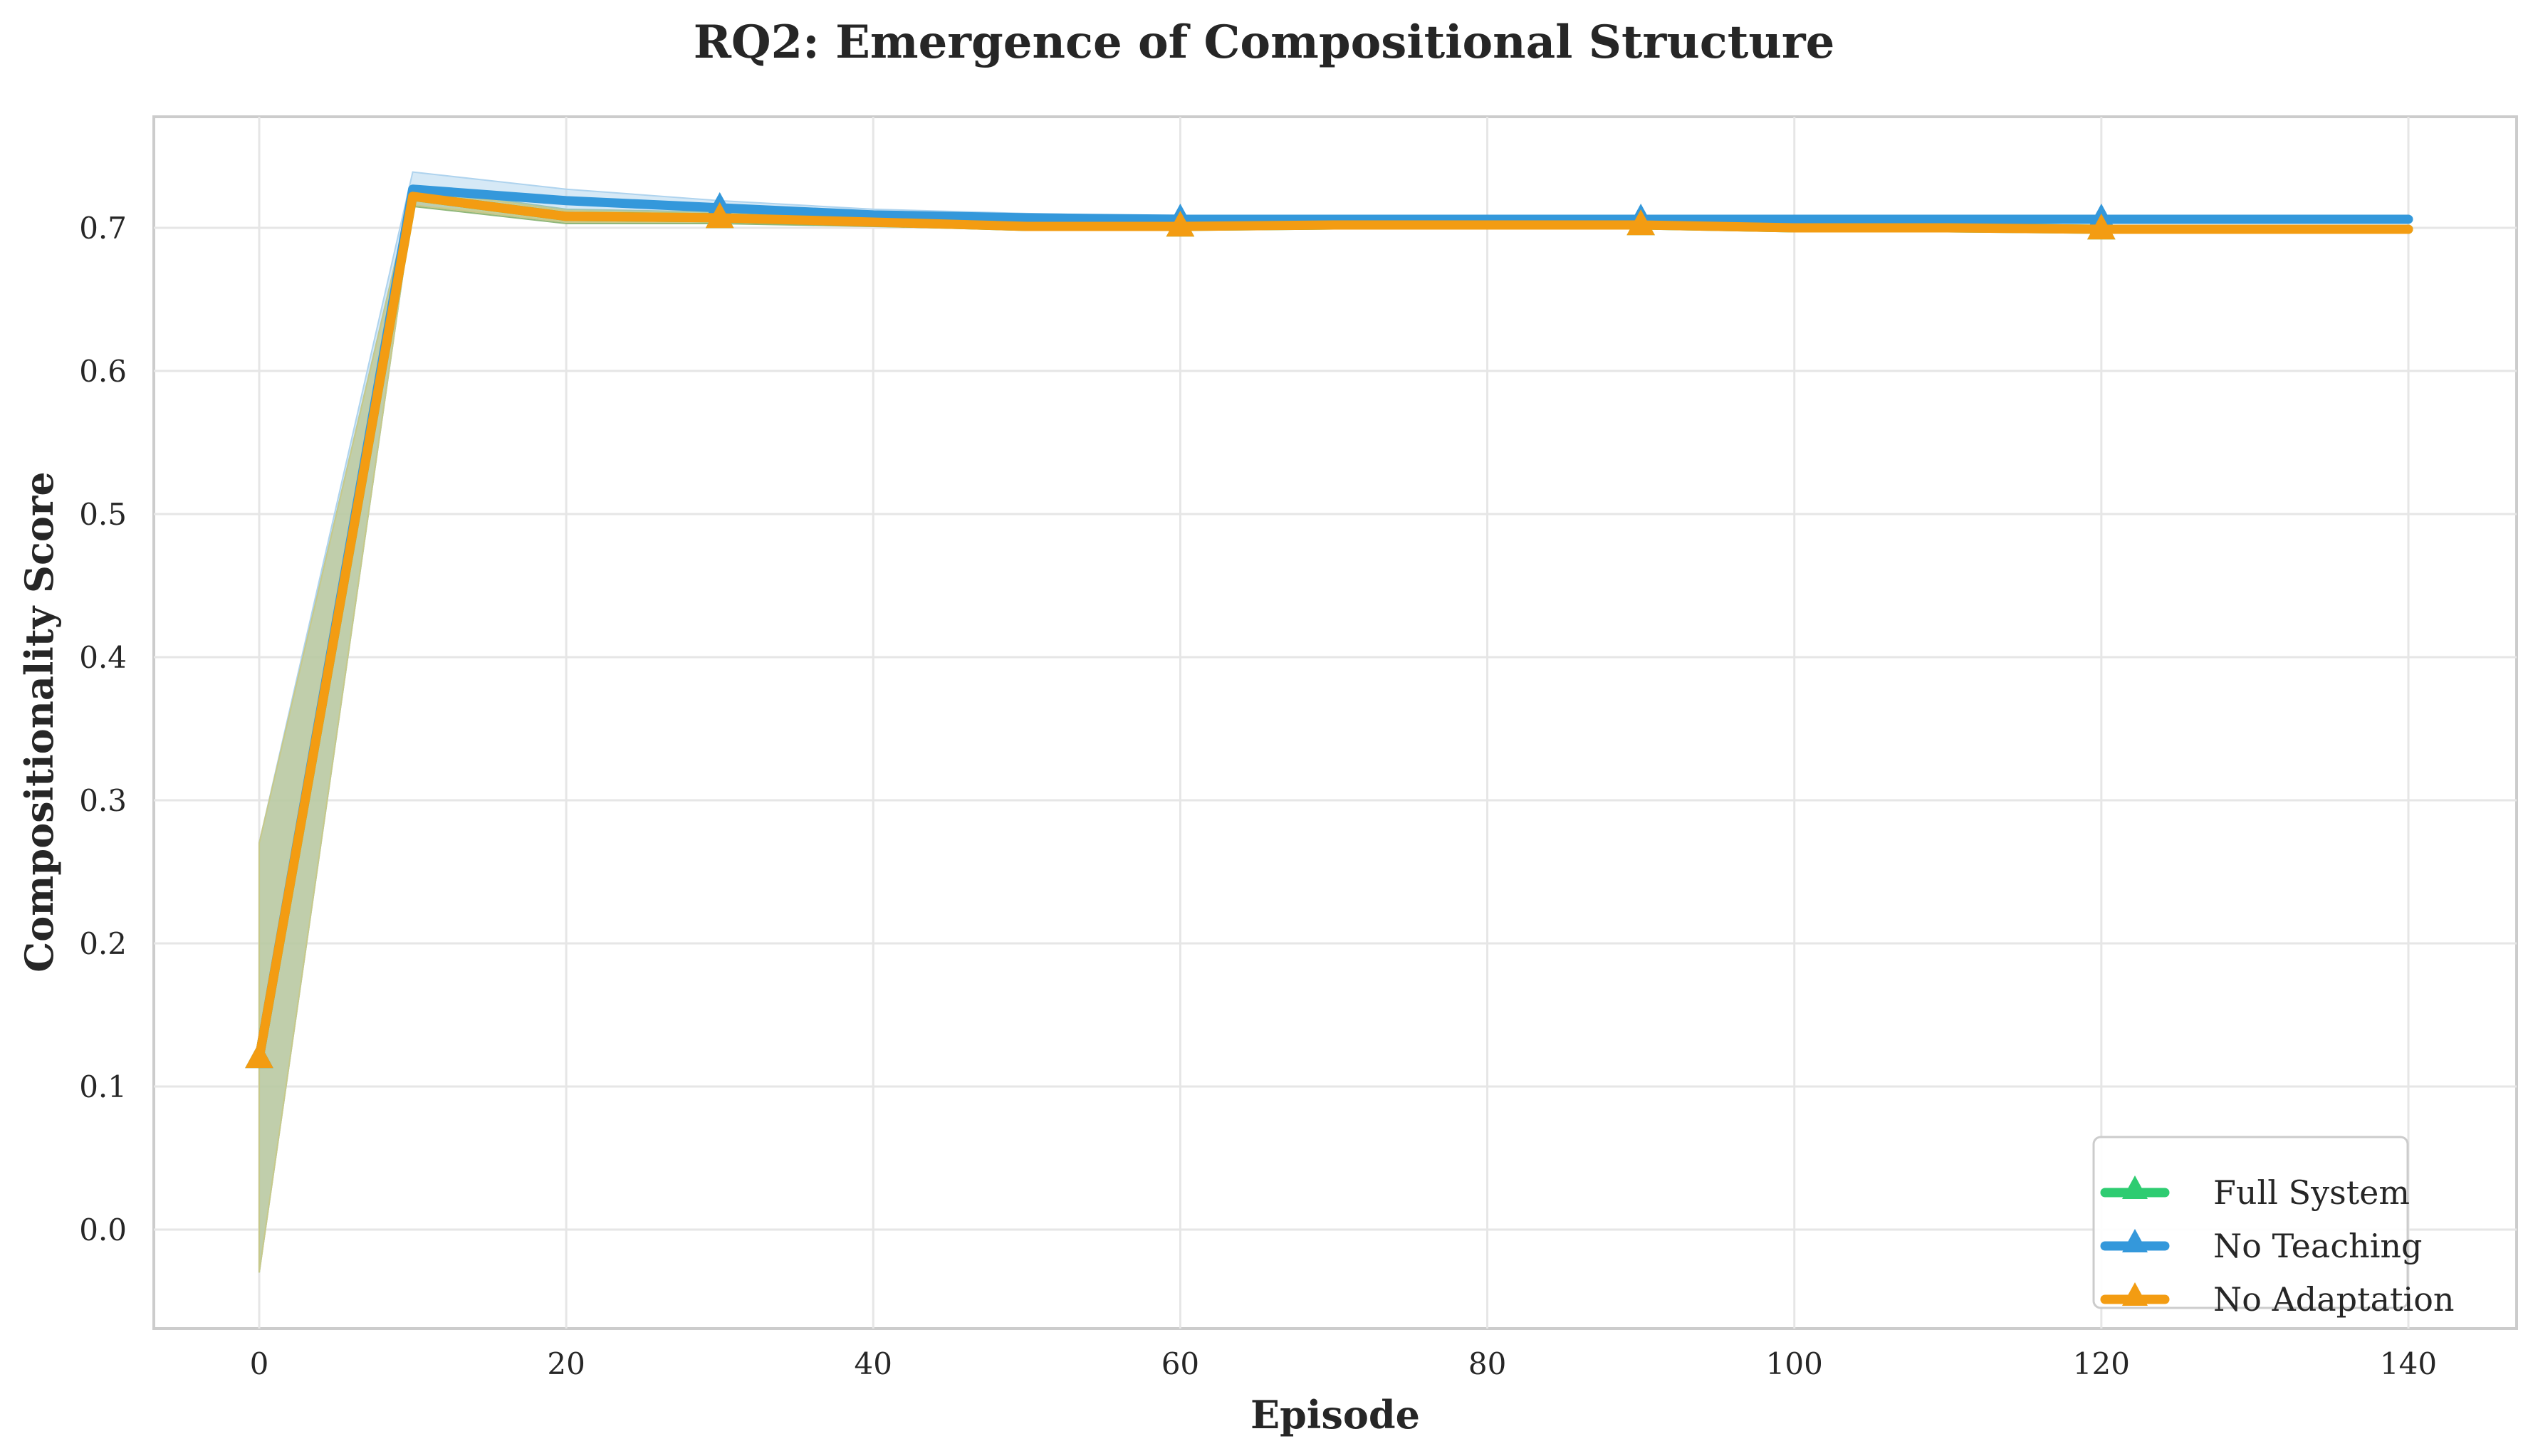 Image resolution: width=2528 pixels, height=1456 pixels. Describe the element at coordinates (2250, 1222) in the screenshot. I see `legend-box` at that location.